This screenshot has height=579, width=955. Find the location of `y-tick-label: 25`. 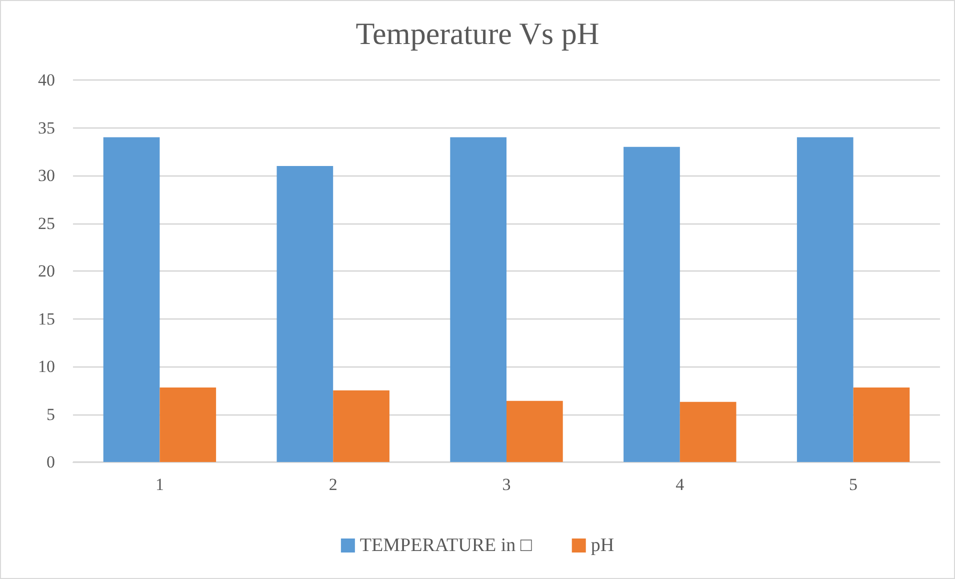

y-tick-label: 25 is located at coordinates (46, 223).